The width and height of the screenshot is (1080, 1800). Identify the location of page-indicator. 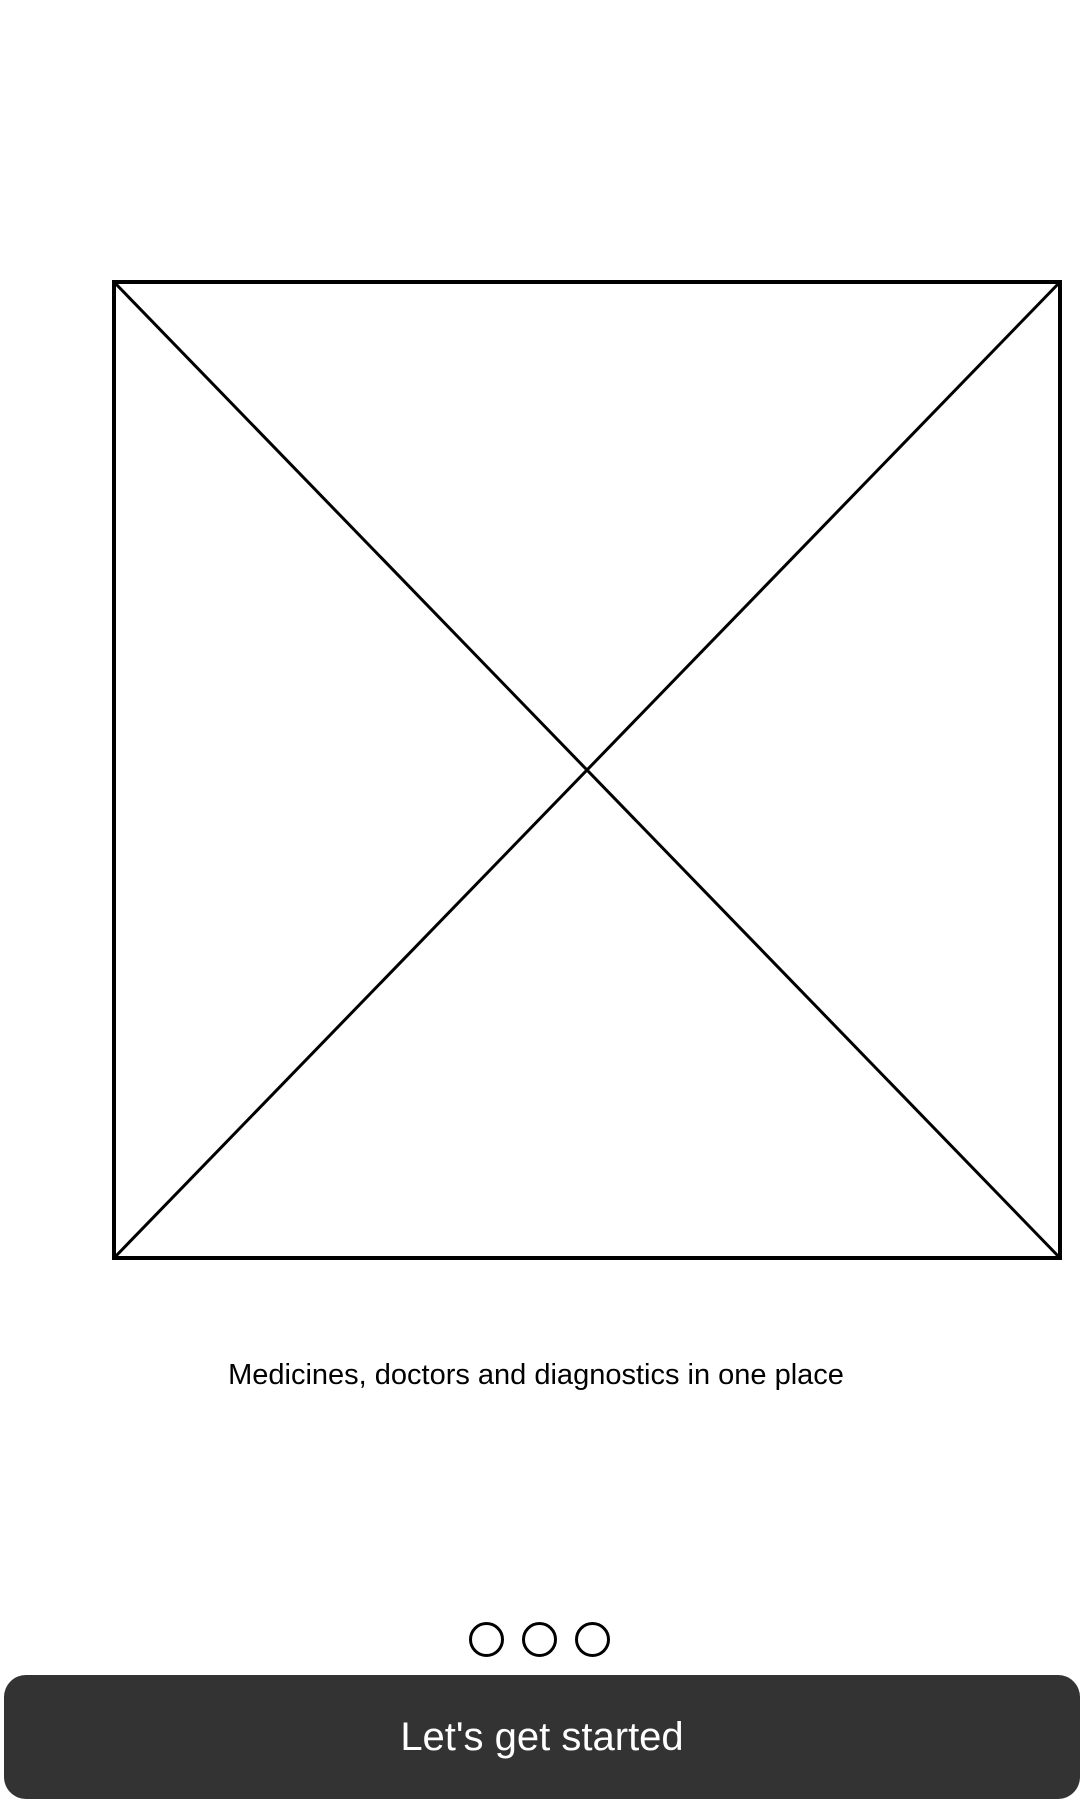
(540, 1639).